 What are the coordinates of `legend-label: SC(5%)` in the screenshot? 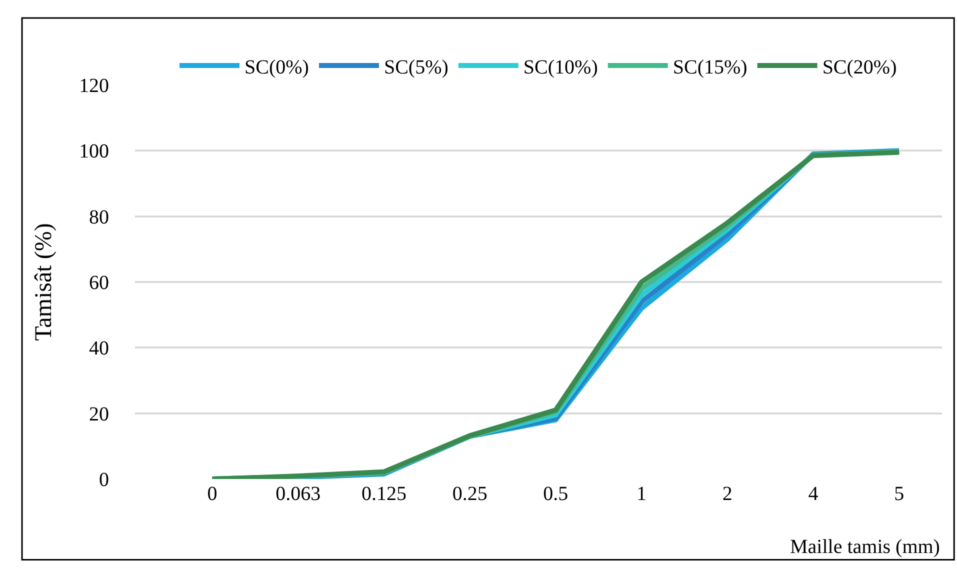 It's located at (416, 67).